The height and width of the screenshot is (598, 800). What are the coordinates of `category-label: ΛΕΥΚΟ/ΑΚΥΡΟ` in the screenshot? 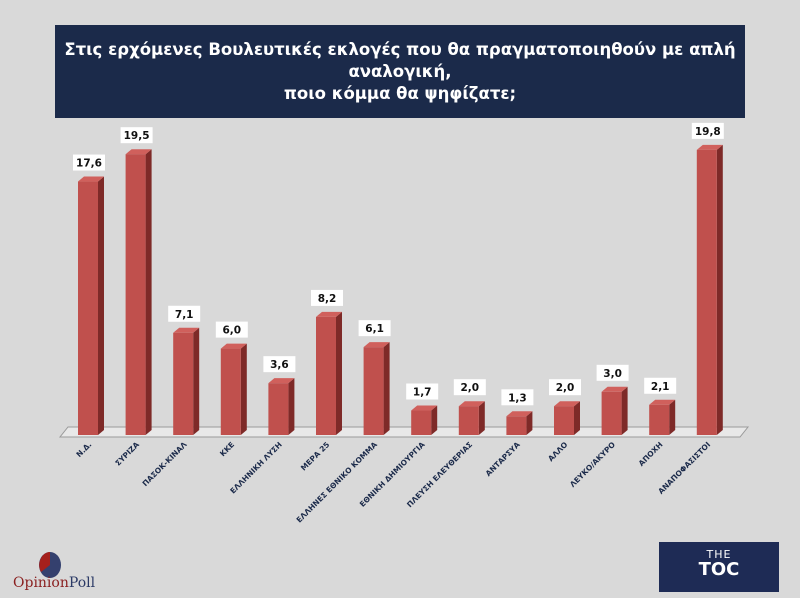 It's located at (592, 464).